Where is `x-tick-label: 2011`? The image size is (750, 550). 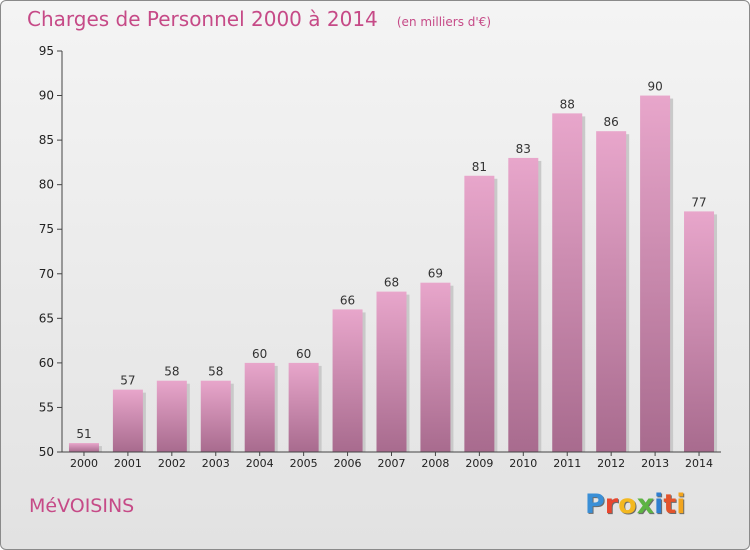
x-tick-label: 2011 is located at coordinates (567, 463).